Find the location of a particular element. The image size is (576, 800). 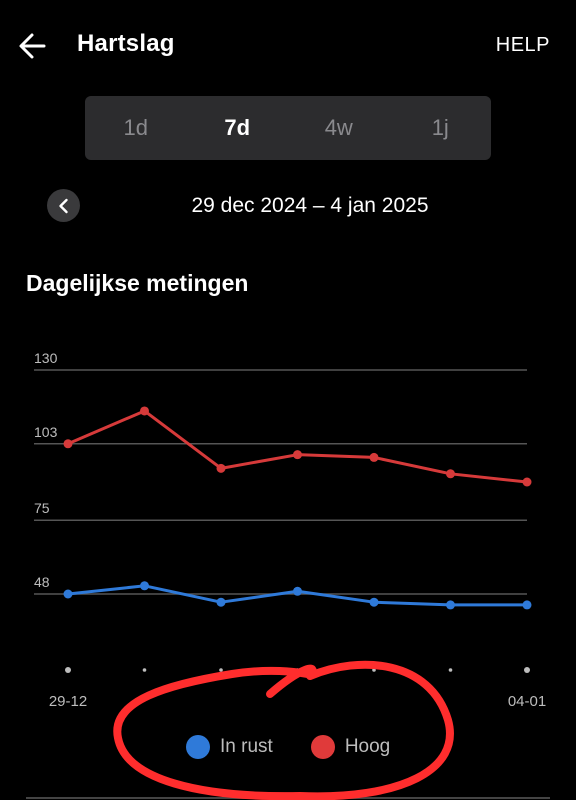

date-range-label: 29 dec 2024 – 4 jan 2025 is located at coordinates (310, 205).